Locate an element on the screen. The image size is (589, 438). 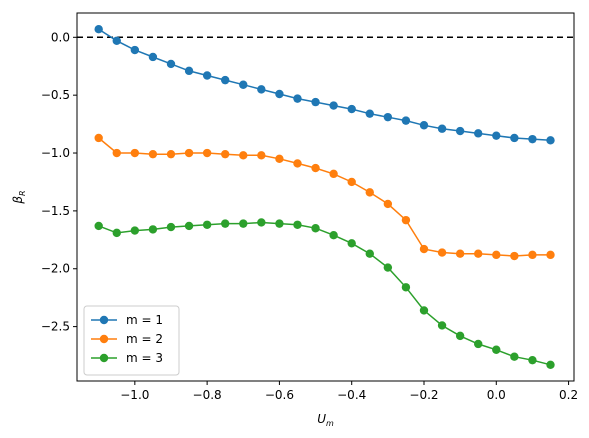
x-tick-label: −0.4 is located at coordinates (351, 395).